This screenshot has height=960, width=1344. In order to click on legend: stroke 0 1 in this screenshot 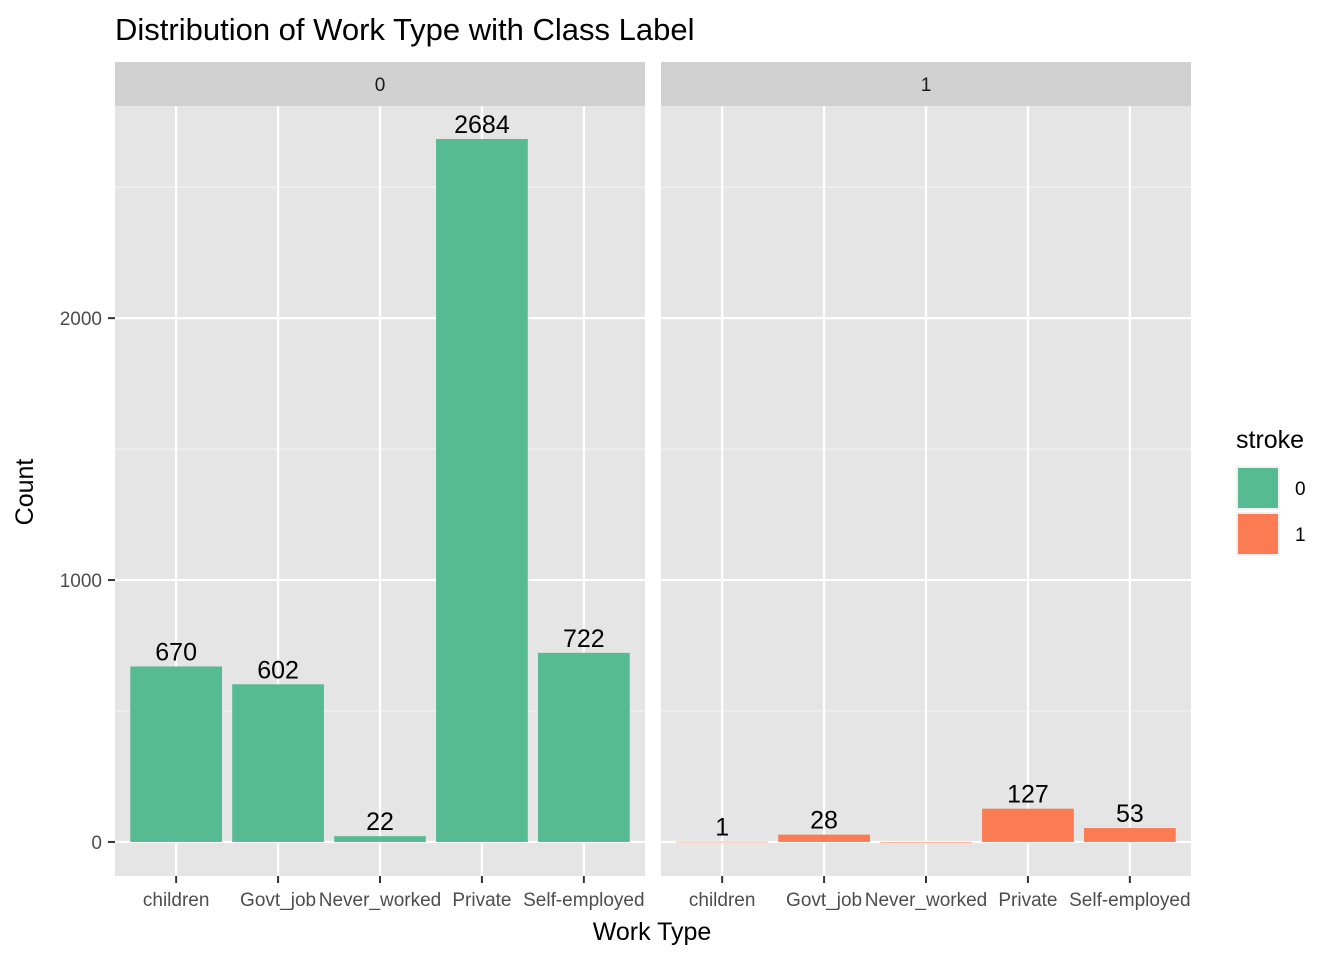, I will do `click(1271, 491)`.